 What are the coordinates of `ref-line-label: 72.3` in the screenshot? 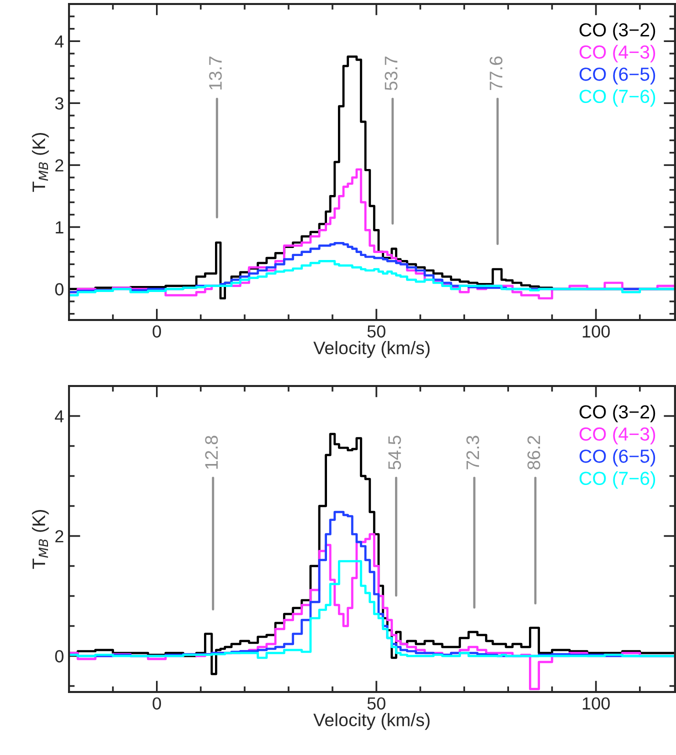 It's located at (473, 453).